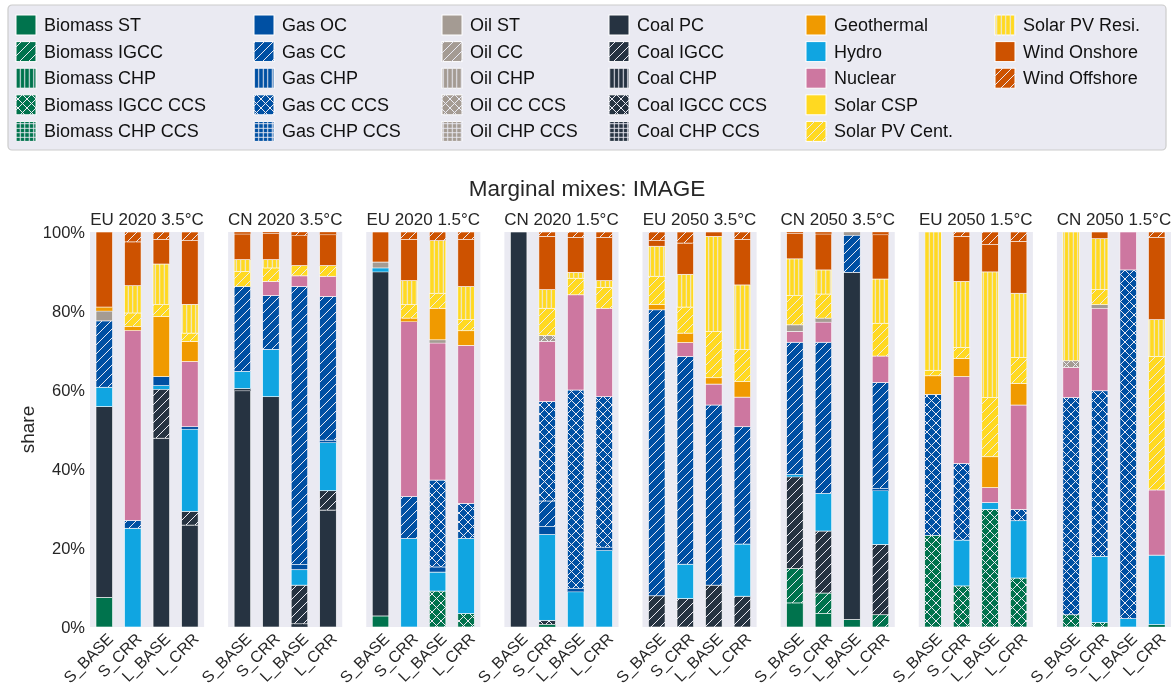 The height and width of the screenshot is (687, 1174). Describe the element at coordinates (341, 131) in the screenshot. I see `legend-label: Gas CHP CCS` at that location.